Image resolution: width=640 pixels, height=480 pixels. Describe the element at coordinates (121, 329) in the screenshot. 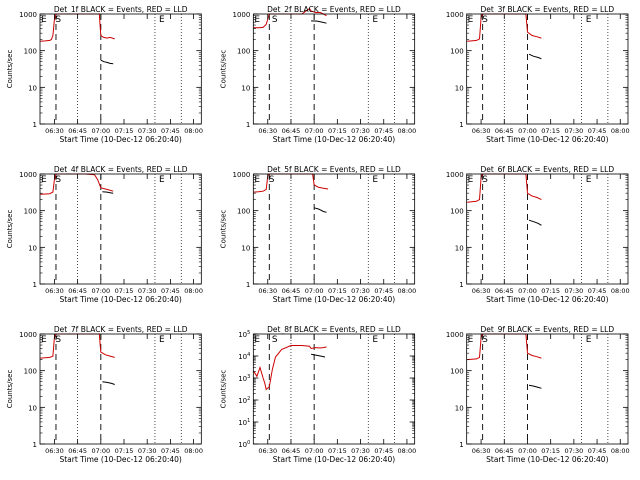

I see `chart-title: Det_7f BLACK = Events, RED = LLD` at that location.